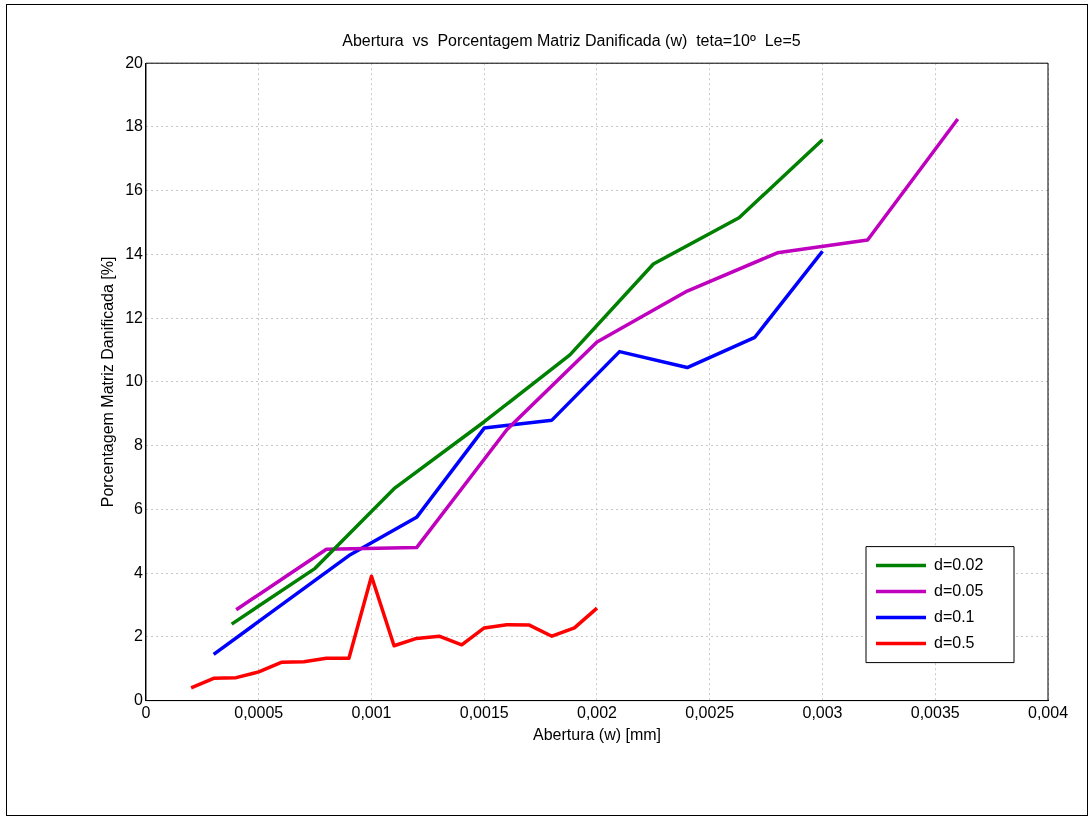 The height and width of the screenshot is (821, 1092). What do you see at coordinates (134, 126) in the screenshot?
I see `y-tick-label: 18` at bounding box center [134, 126].